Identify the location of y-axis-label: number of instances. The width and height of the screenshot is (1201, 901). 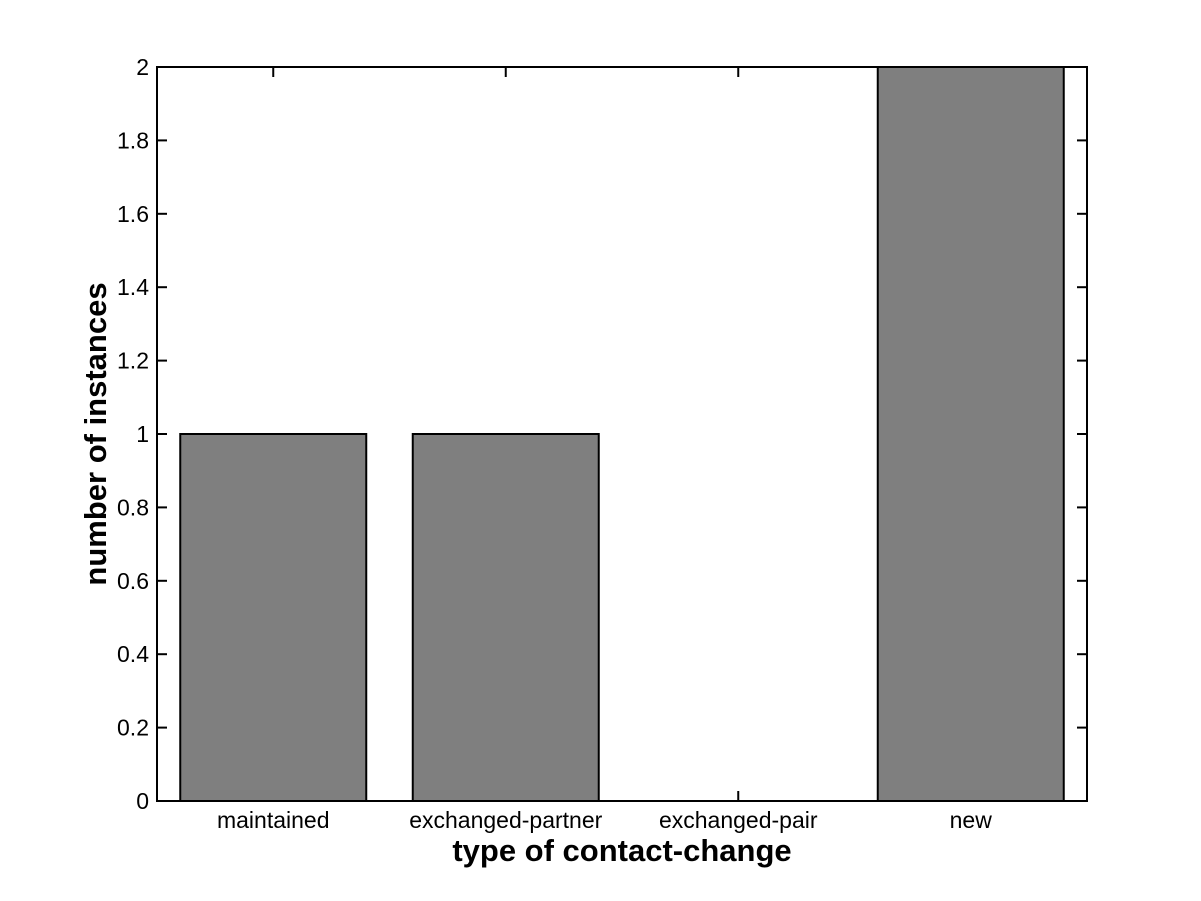
(95, 433).